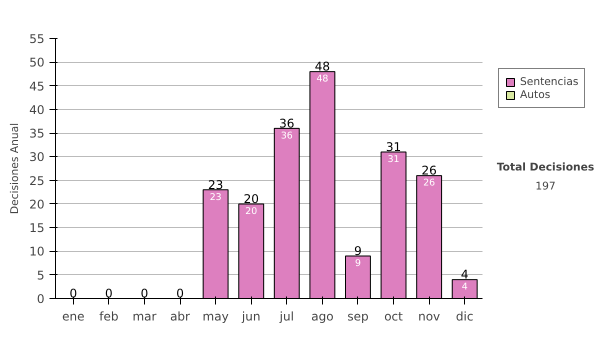 This screenshot has height=340, width=600. What do you see at coordinates (37, 109) in the screenshot?
I see `y-tick-label: 40` at bounding box center [37, 109].